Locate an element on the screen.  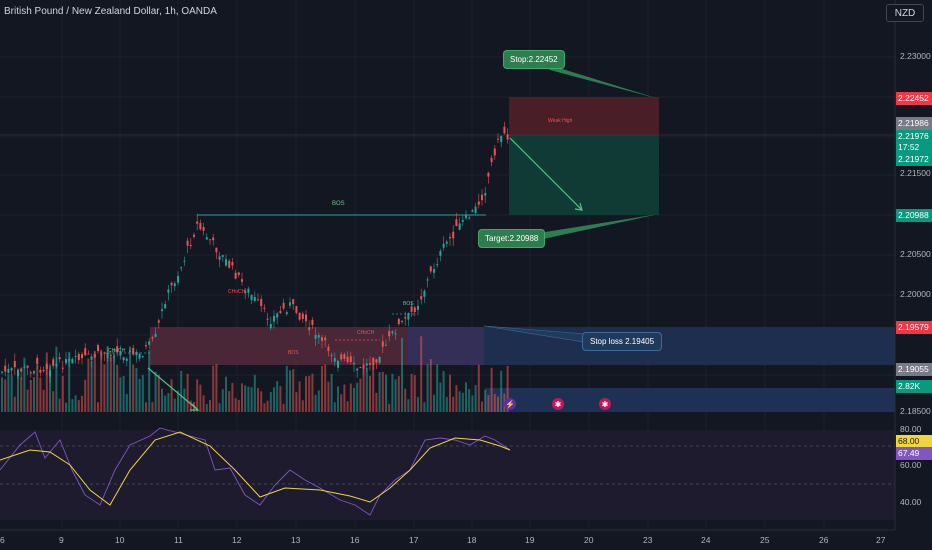
rsi-tick: 60.00 is located at coordinates (911, 465).